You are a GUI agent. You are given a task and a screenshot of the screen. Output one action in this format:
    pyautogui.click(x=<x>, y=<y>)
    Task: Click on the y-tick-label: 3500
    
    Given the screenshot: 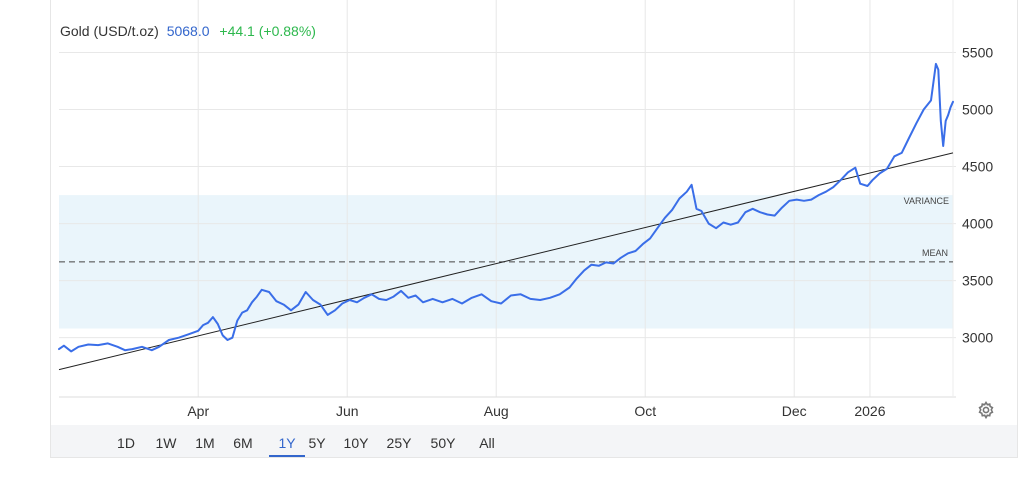 What is the action you would take?
    pyautogui.click(x=977, y=281)
    